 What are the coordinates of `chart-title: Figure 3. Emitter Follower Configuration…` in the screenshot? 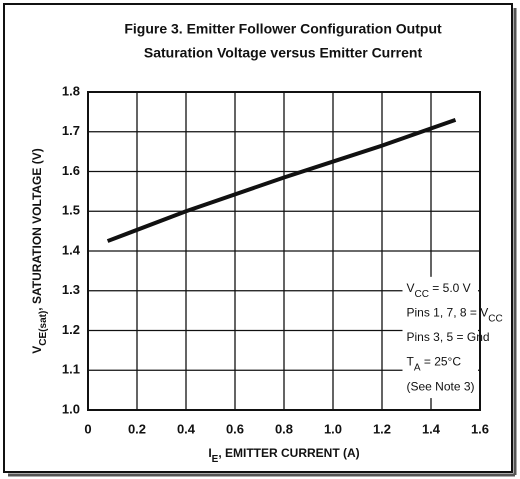 It's located at (283, 29).